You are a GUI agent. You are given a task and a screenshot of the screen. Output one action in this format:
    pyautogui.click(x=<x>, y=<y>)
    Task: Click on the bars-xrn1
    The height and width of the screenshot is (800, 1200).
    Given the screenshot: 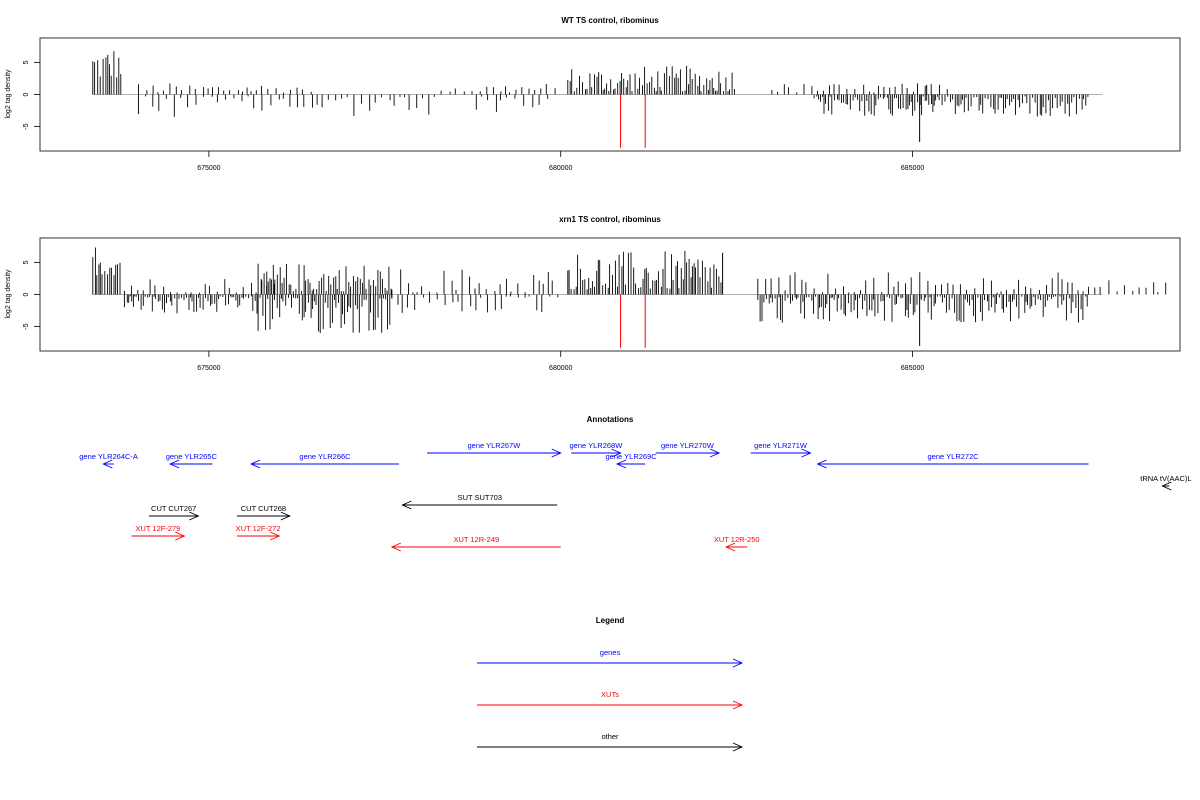 What is the action you would take?
    pyautogui.click(x=629, y=297)
    